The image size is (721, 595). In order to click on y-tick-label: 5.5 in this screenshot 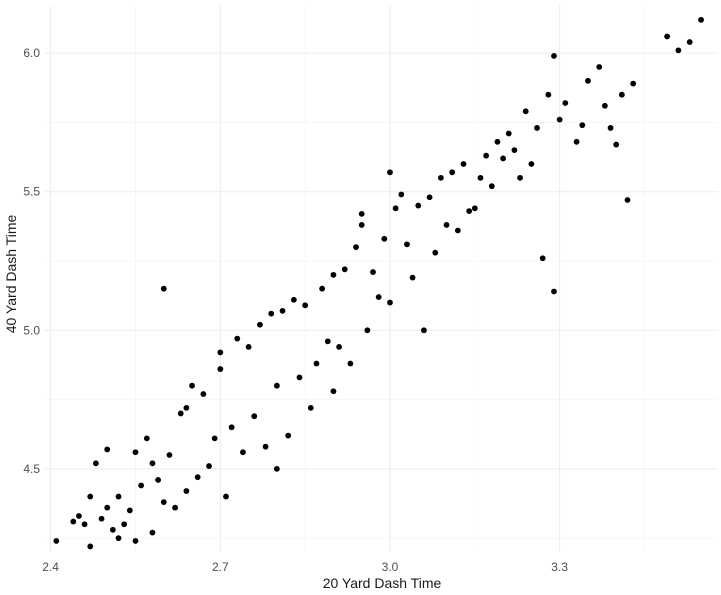, I will do `click(31, 192)`.